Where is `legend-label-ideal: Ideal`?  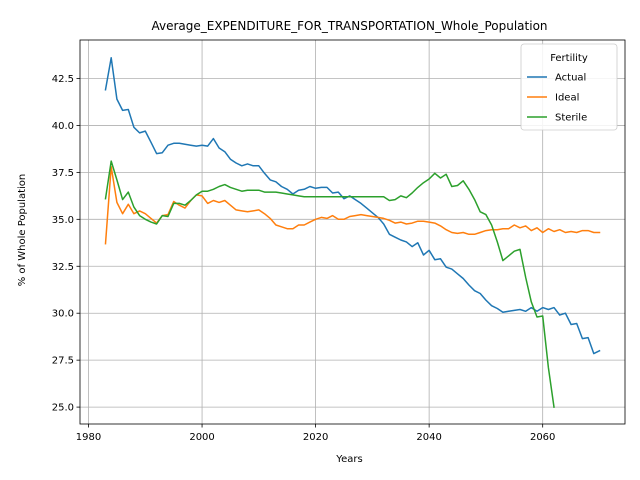 legend-label-ideal: Ideal is located at coordinates (567, 98).